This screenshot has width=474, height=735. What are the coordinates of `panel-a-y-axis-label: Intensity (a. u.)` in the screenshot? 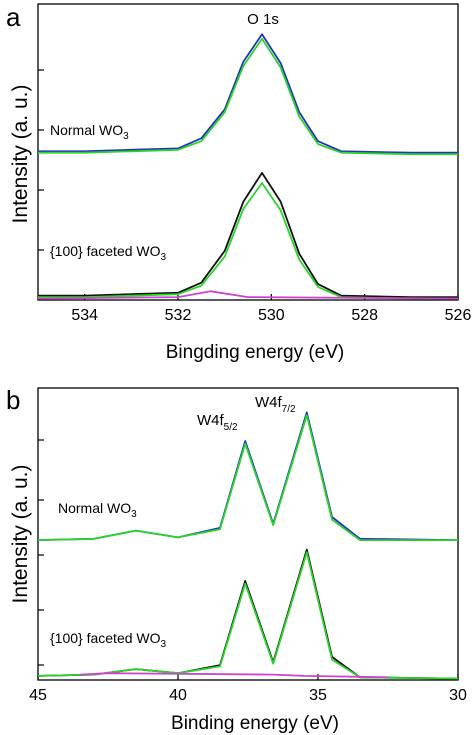 It's located at (20, 154).